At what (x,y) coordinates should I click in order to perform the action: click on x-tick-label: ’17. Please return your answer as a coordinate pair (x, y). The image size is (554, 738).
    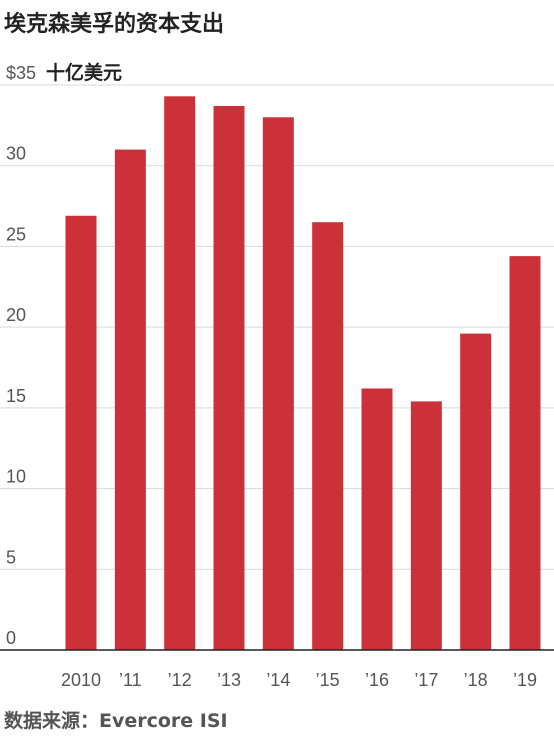
    Looking at the image, I should click on (426, 680).